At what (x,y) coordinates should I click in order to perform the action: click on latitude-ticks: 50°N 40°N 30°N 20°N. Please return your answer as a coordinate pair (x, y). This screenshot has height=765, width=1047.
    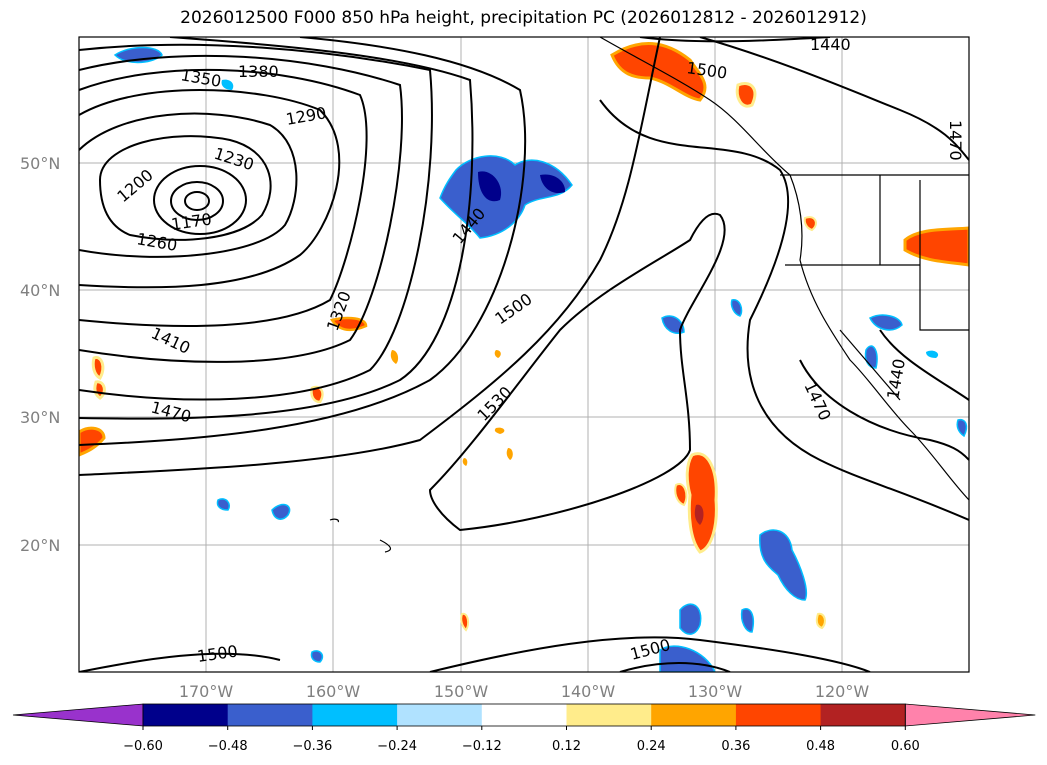
    Looking at the image, I should click on (40, 354).